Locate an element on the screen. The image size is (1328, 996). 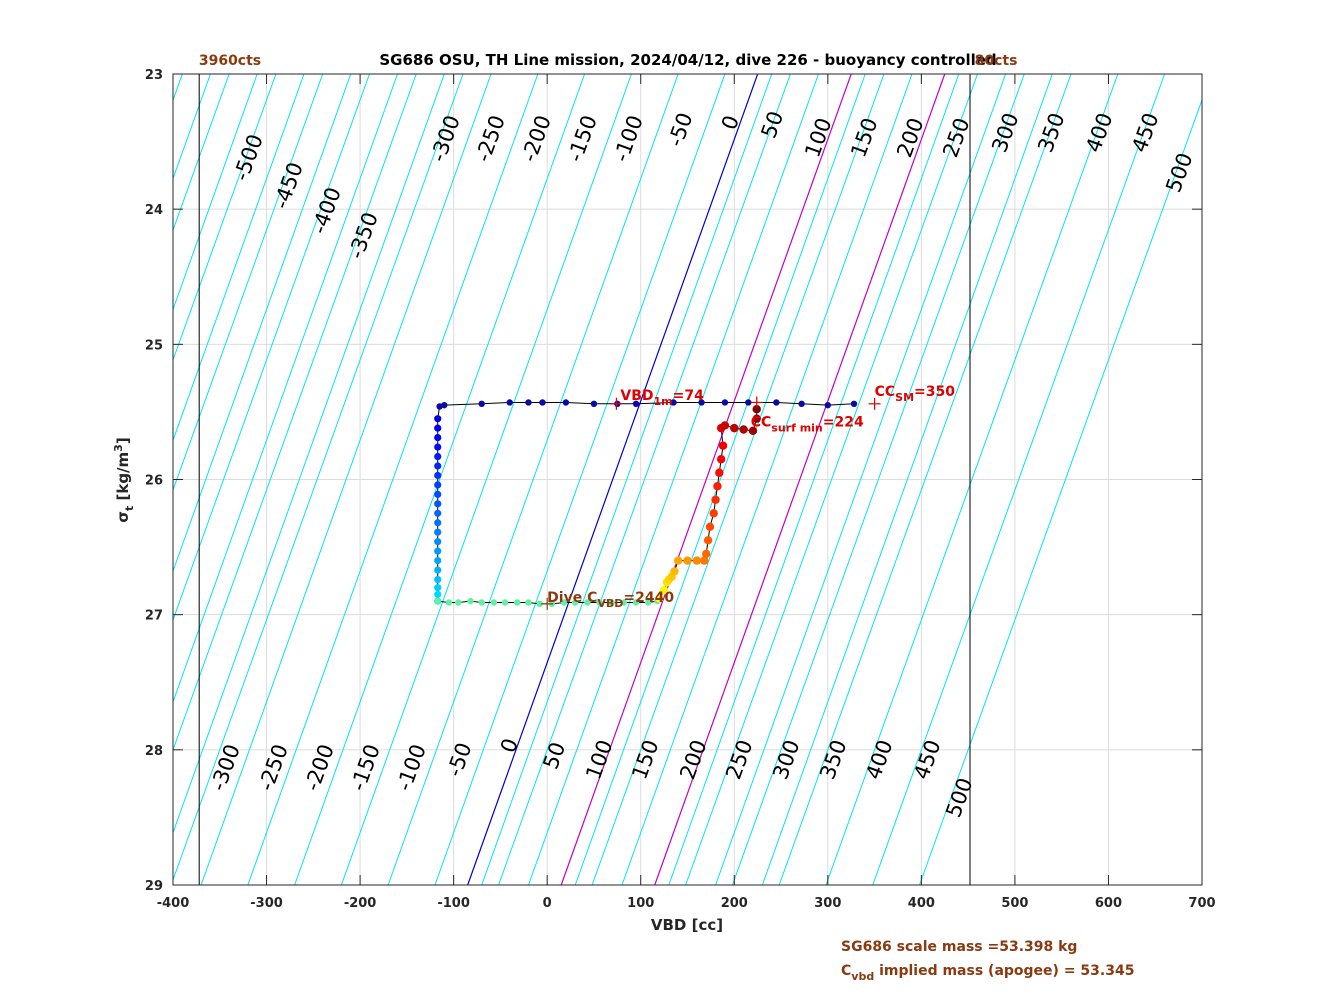
y-tick-label: 23 is located at coordinates (154, 75).